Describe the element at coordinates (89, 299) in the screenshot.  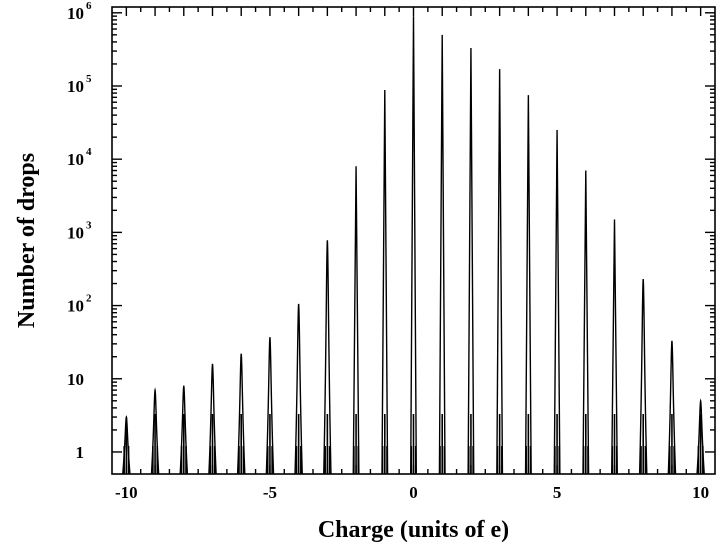
I see `y-tick-exponent: 2` at that location.